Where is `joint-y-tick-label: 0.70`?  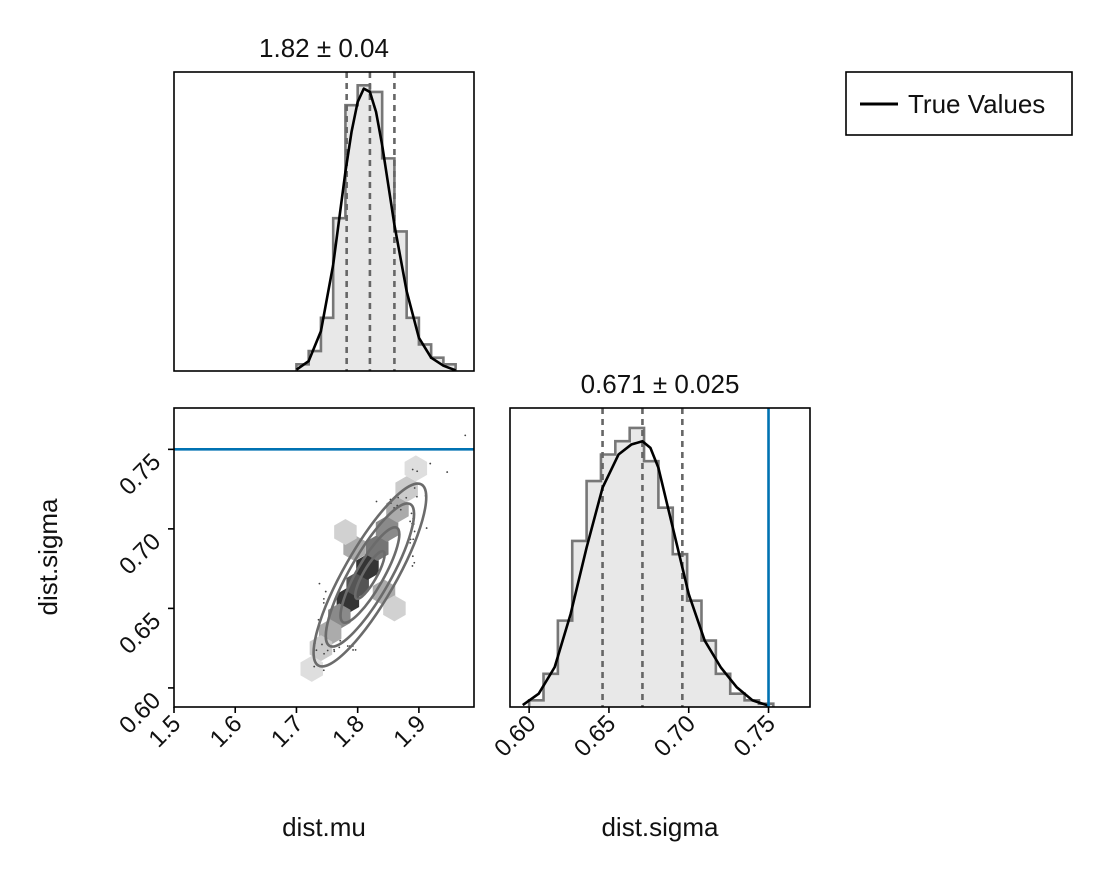
joint-y-tick-label: 0.70 is located at coordinates (140, 554).